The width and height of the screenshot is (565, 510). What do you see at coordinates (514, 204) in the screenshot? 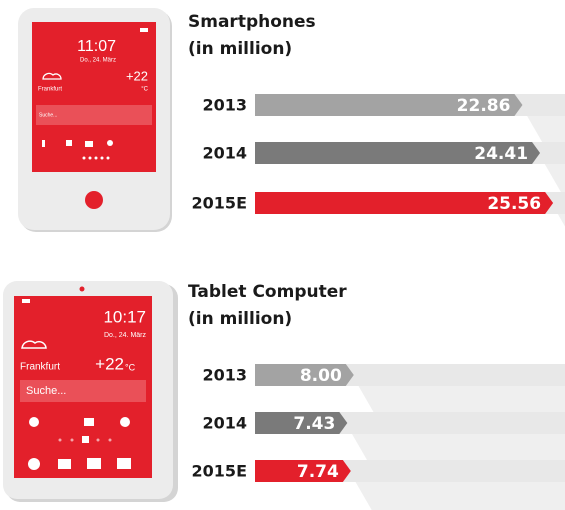
I see `value-label: 25.56` at bounding box center [514, 204].